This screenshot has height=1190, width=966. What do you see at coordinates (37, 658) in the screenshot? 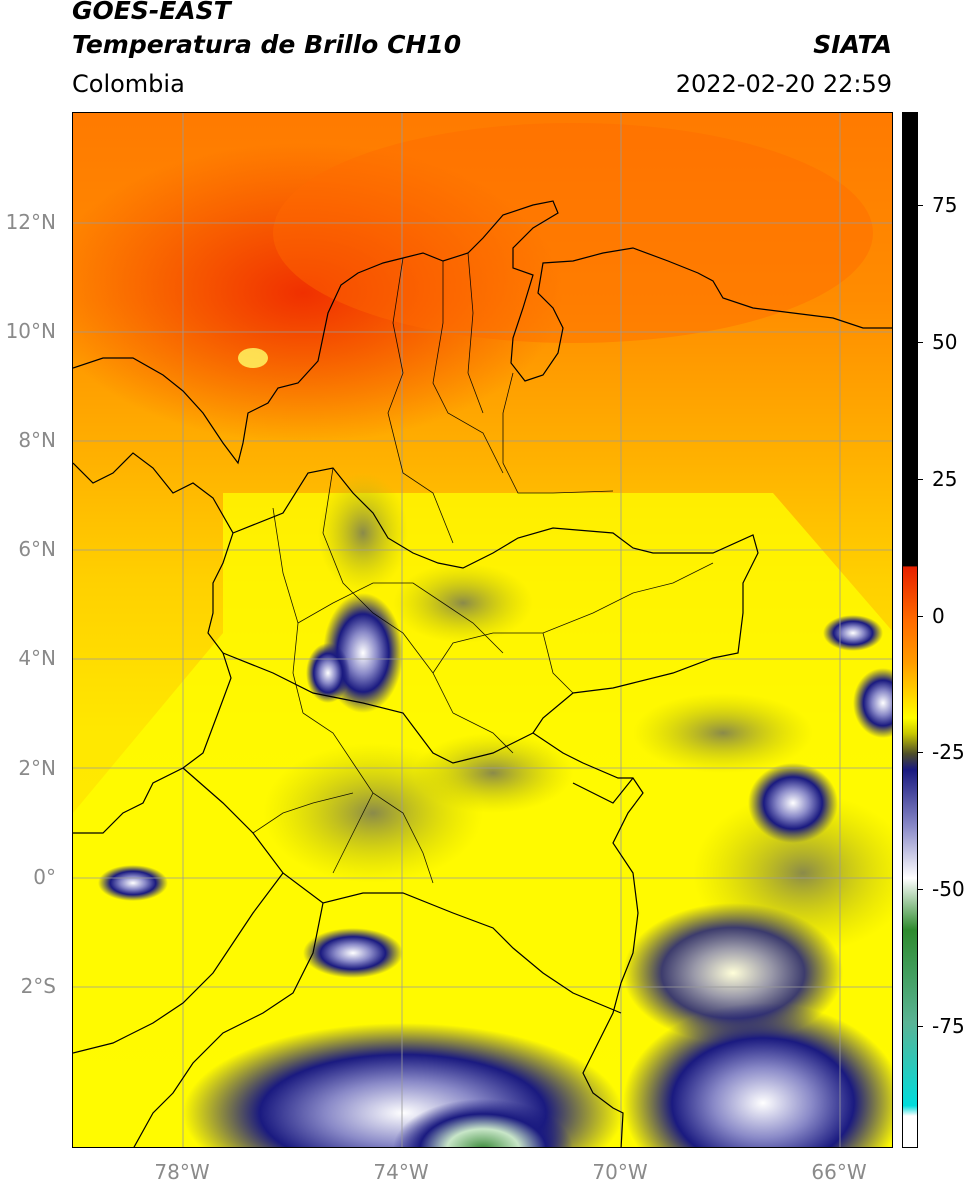
I see `lat-label-4n: 4°N` at bounding box center [37, 658].